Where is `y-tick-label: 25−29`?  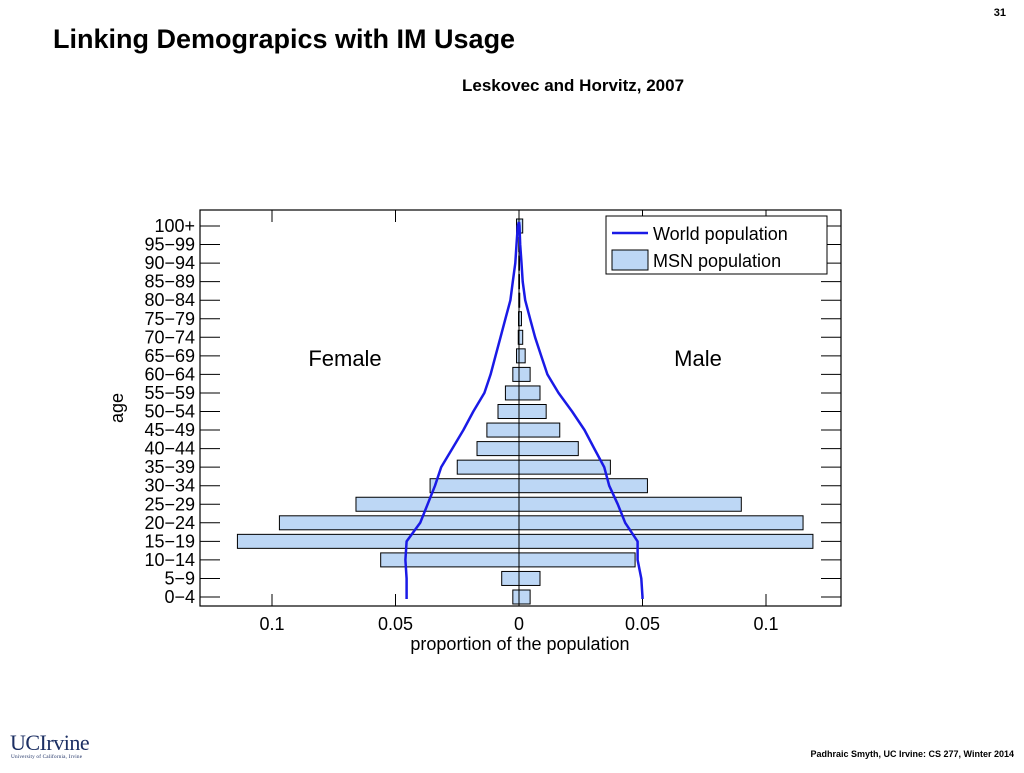 y-tick-label: 25−29 is located at coordinates (169, 504).